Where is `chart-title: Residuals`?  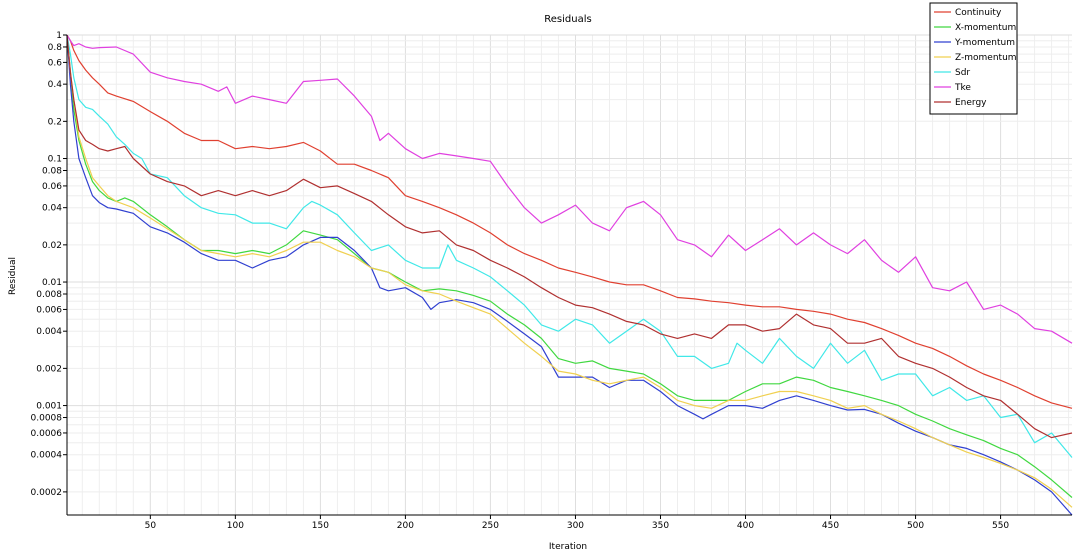
chart-title: Residuals is located at coordinates (567, 19).